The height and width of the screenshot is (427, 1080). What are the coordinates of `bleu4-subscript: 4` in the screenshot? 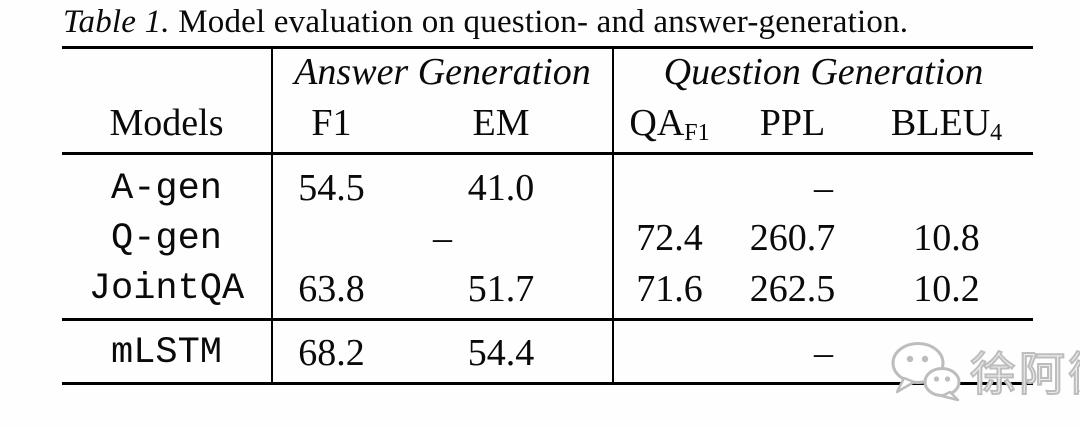 It's located at (996, 133).